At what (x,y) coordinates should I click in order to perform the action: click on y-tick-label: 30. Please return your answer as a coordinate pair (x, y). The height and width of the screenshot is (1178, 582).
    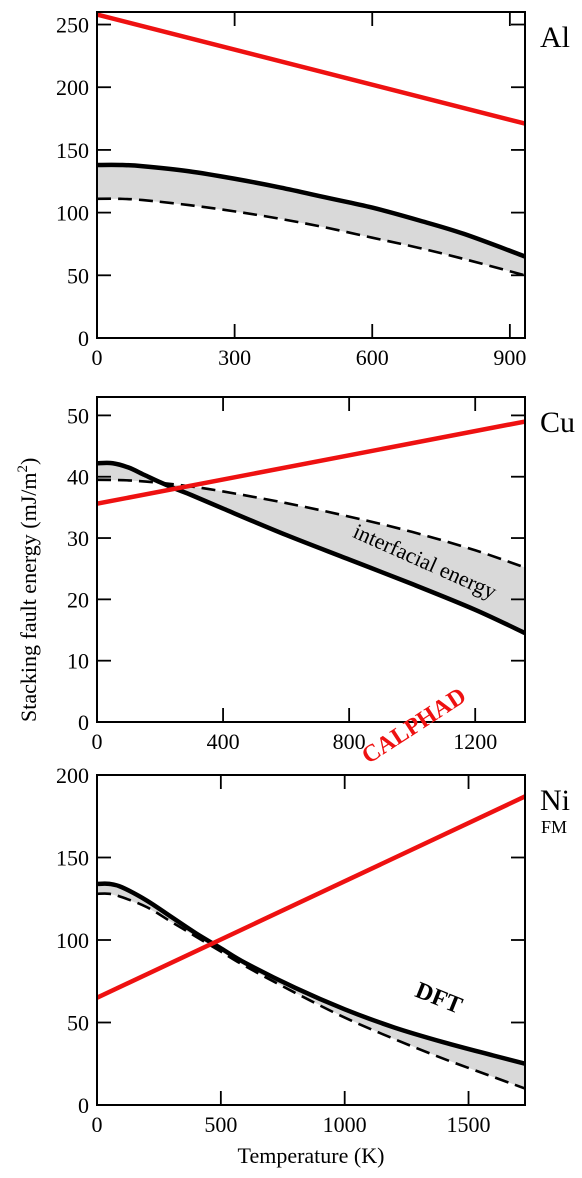
    Looking at the image, I should click on (78, 538).